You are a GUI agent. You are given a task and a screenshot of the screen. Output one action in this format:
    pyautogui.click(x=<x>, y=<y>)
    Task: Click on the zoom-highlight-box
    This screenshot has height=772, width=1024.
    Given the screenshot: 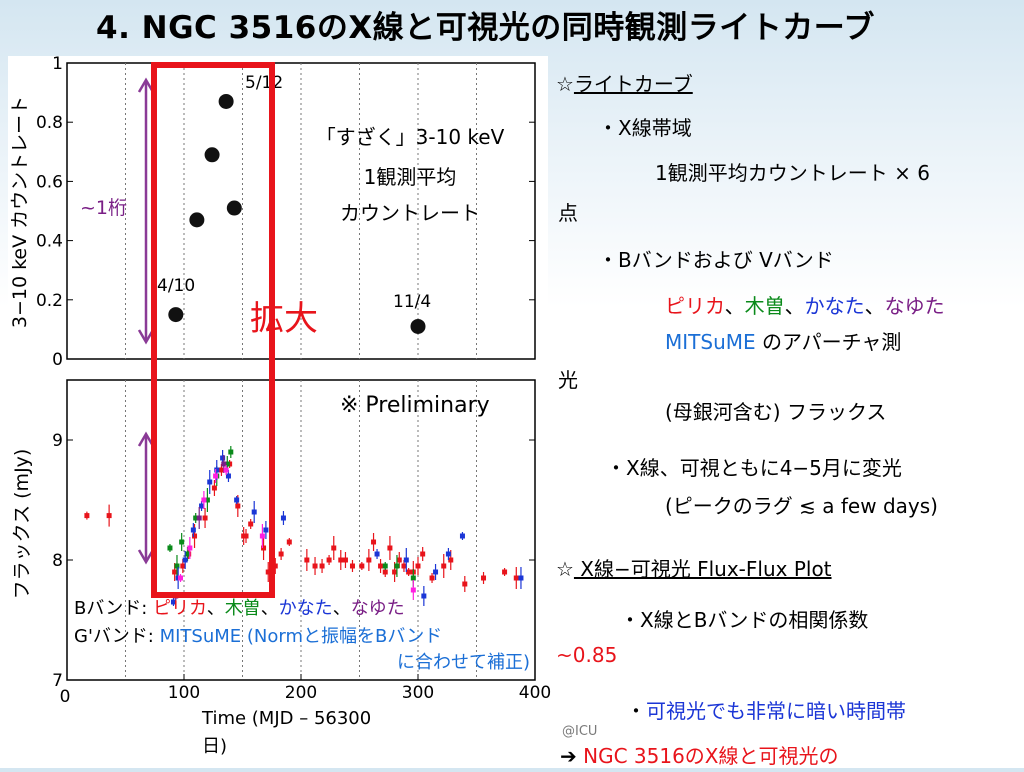 What is the action you would take?
    pyautogui.click(x=213, y=330)
    